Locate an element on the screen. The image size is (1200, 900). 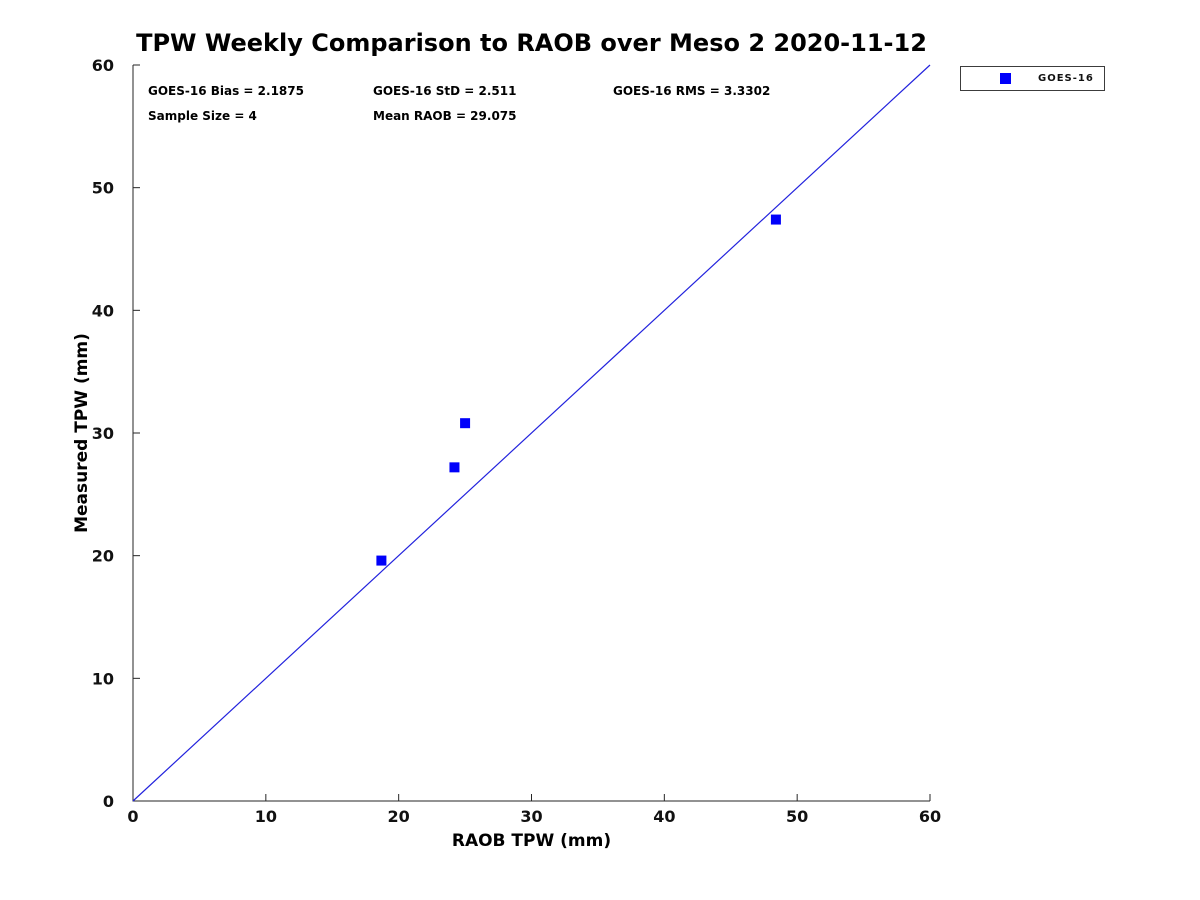
stat-bias: GOES-16 Bias = 2.1875 is located at coordinates (226, 91).